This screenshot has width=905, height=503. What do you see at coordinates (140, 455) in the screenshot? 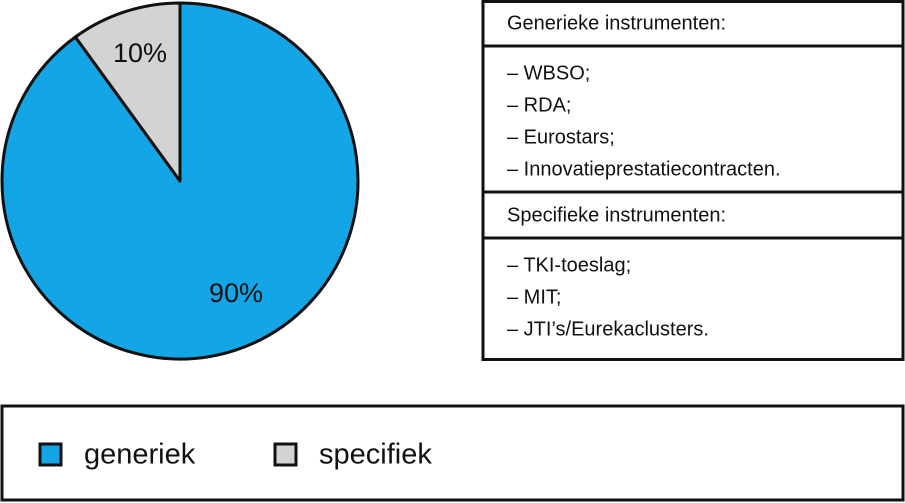
I see `legend-label: generiek` at bounding box center [140, 455].